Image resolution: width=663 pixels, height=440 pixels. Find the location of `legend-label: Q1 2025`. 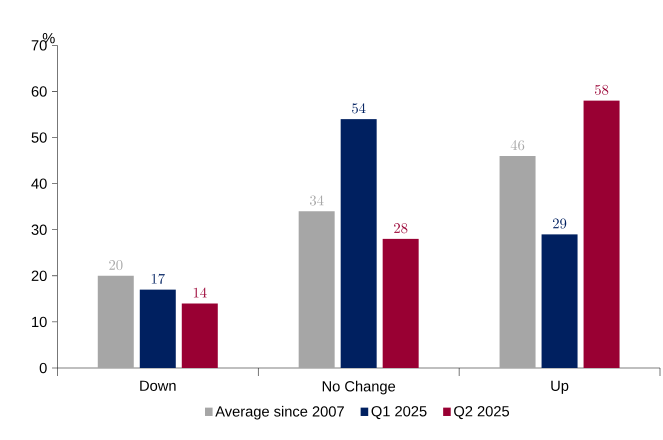

legend-label: Q1 2025 is located at coordinates (399, 413).